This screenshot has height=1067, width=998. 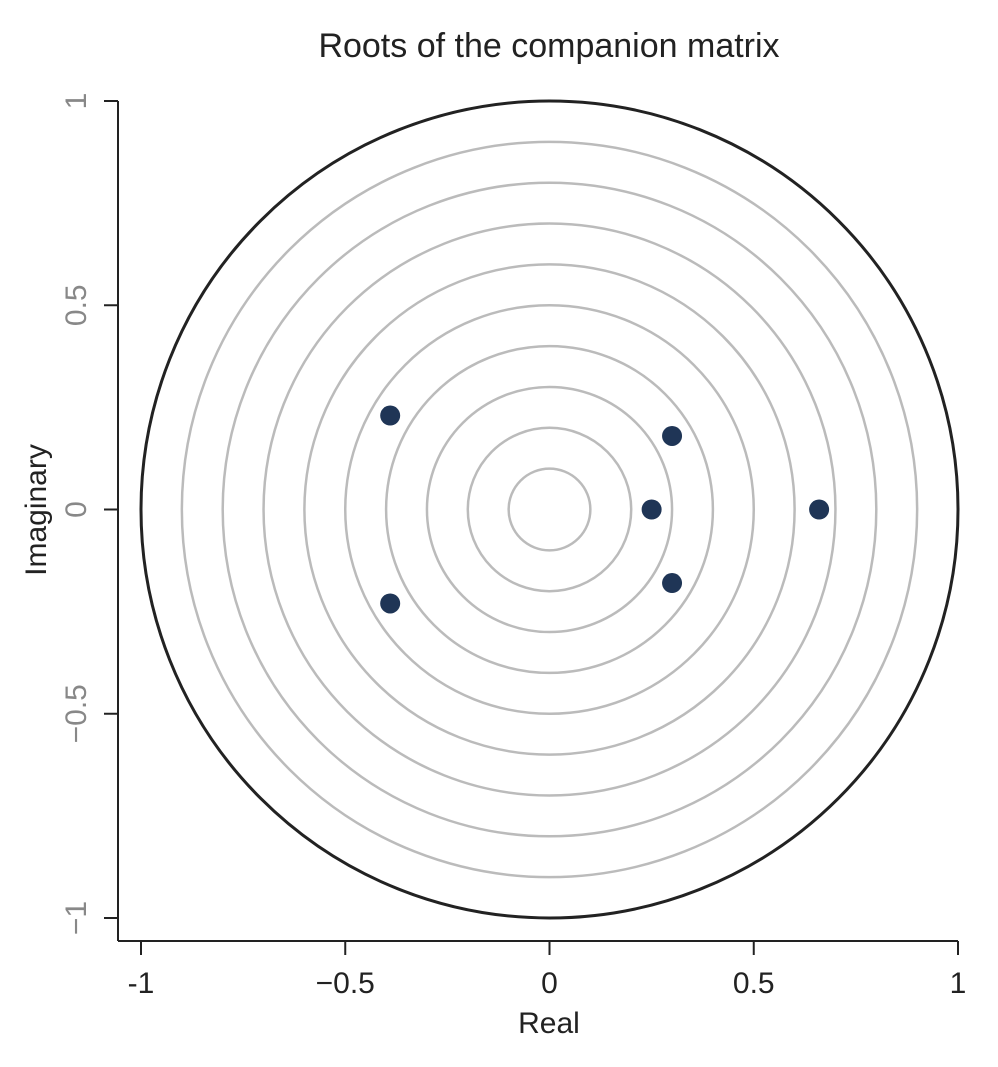 I want to click on x-tick-label: 0.5, so click(x=754, y=983).